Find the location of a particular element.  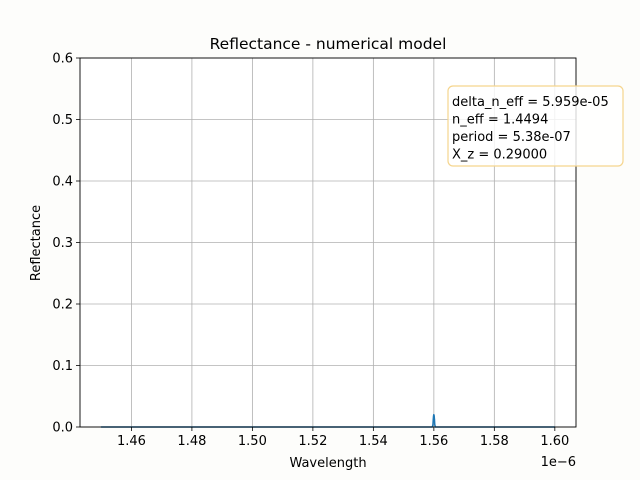

x-tick-label: 1.54 is located at coordinates (373, 441).